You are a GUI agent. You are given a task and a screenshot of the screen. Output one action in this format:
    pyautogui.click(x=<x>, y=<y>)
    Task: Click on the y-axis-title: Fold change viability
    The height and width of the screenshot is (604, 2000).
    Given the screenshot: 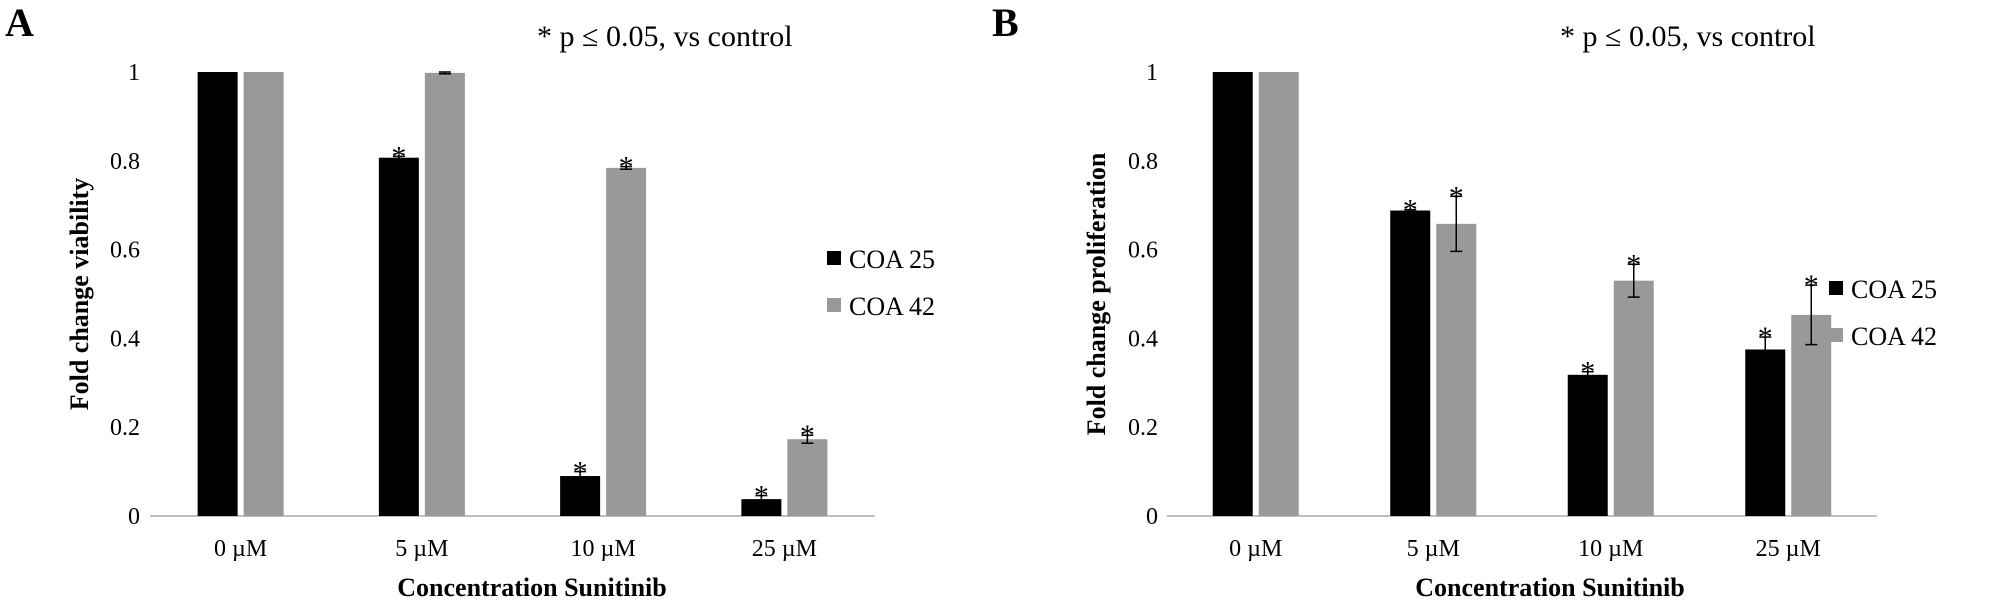 What is the action you would take?
    pyautogui.click(x=79, y=294)
    